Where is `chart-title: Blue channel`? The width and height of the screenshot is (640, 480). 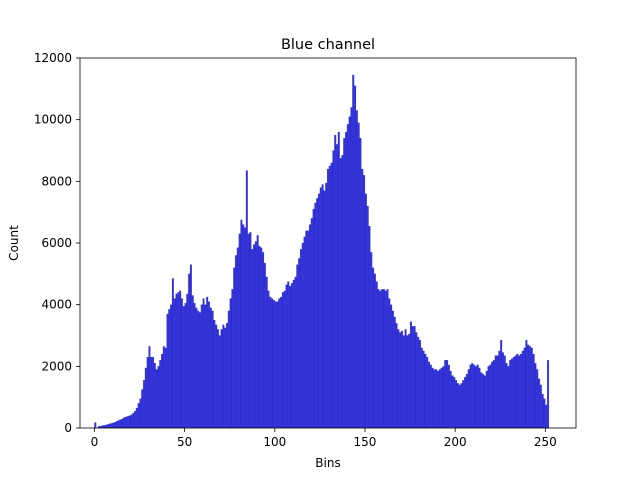 chart-title: Blue channel is located at coordinates (328, 45).